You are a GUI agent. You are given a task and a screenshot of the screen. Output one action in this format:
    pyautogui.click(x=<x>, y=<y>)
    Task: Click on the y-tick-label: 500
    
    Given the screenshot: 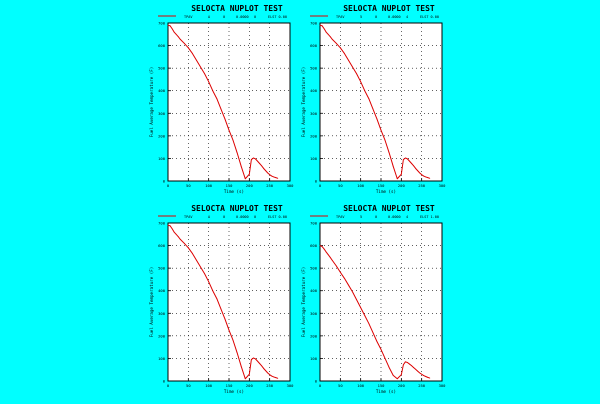 What is the action you would take?
    pyautogui.click(x=314, y=68)
    